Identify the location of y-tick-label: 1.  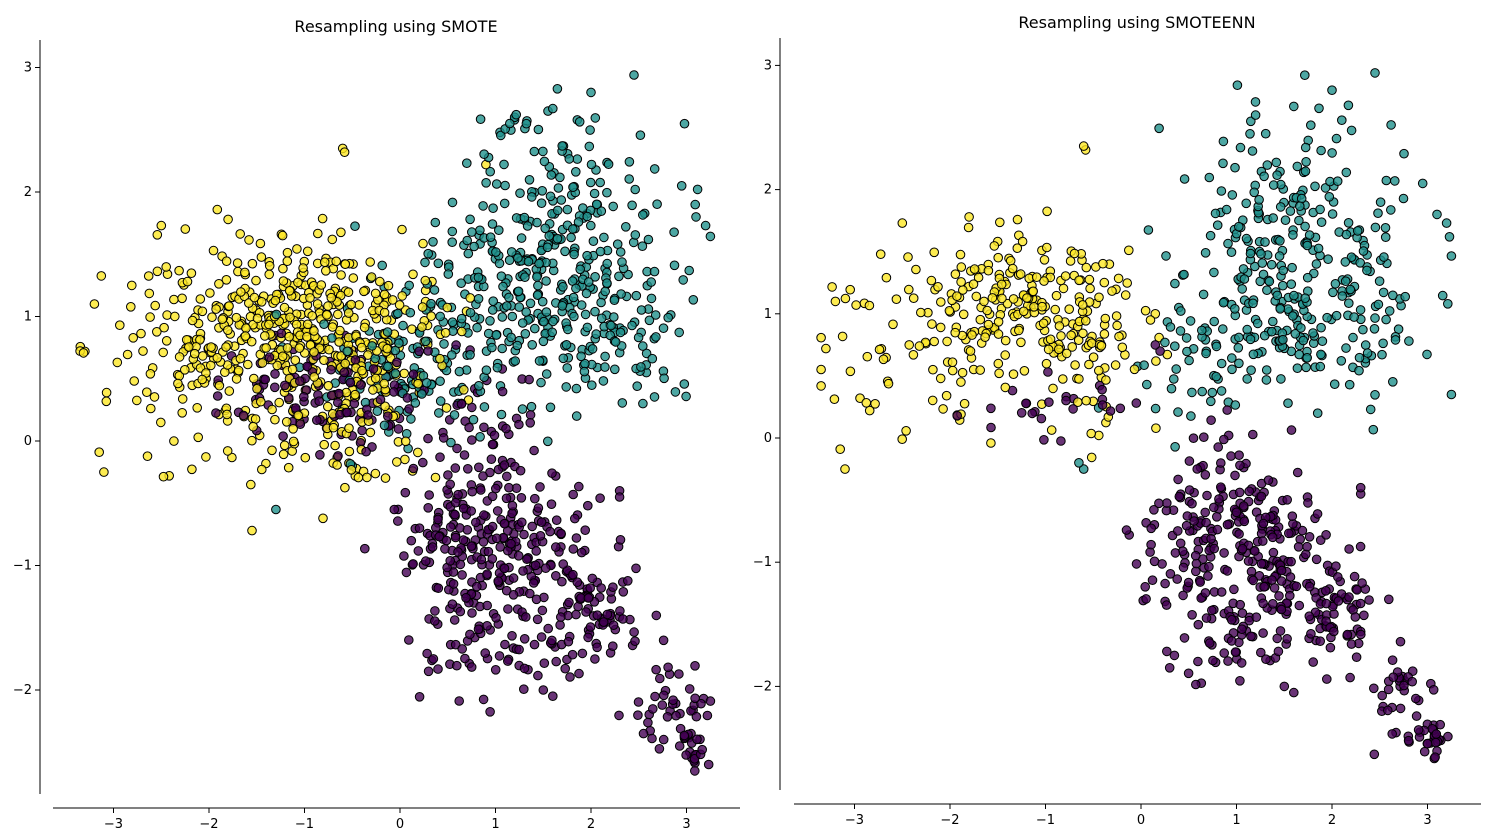
(28, 317).